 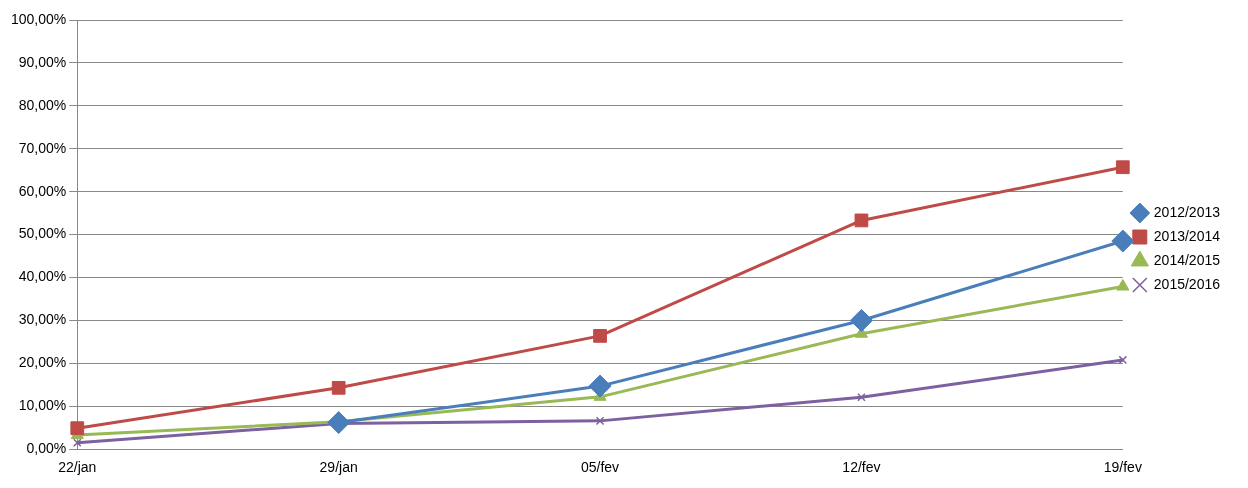 I want to click on y-tick-label: 80,00%, so click(x=42, y=104).